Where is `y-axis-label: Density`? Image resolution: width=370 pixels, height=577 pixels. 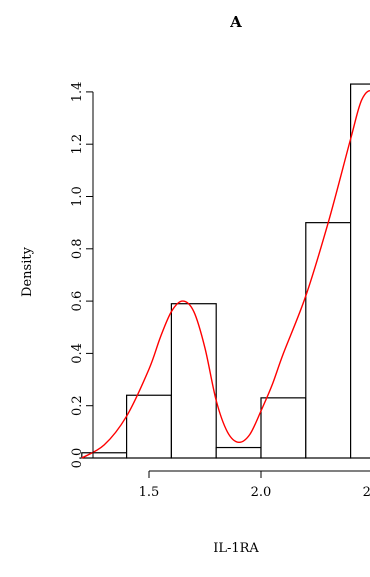
y-axis-label: Density is located at coordinates (27, 271).